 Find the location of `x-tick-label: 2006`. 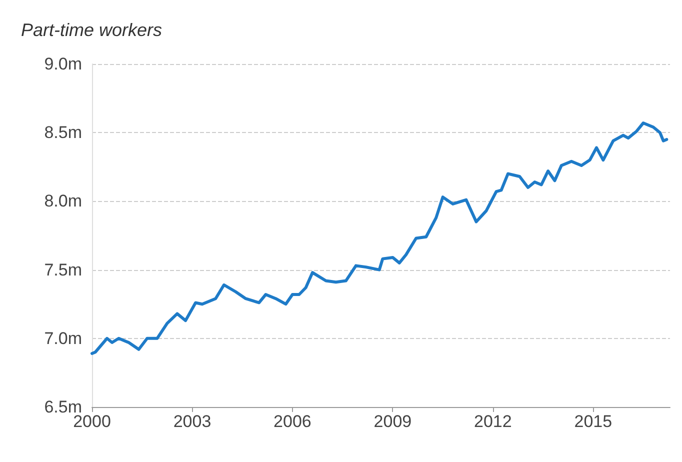

x-tick-label: 2006 is located at coordinates (293, 421).